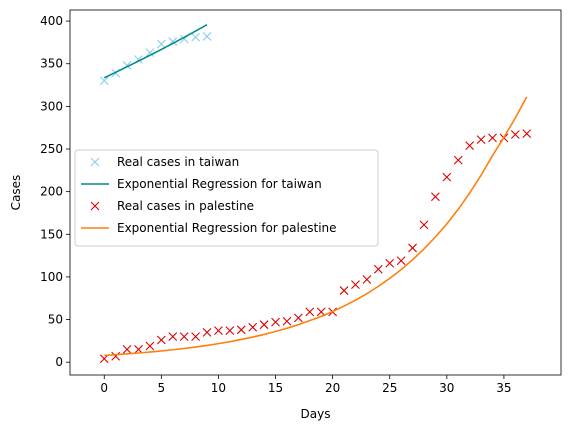 Image resolution: width=571 pixels, height=432 pixels. Describe the element at coordinates (219, 184) in the screenshot. I see `legend-label: Exponential Regression for taiwan` at that location.